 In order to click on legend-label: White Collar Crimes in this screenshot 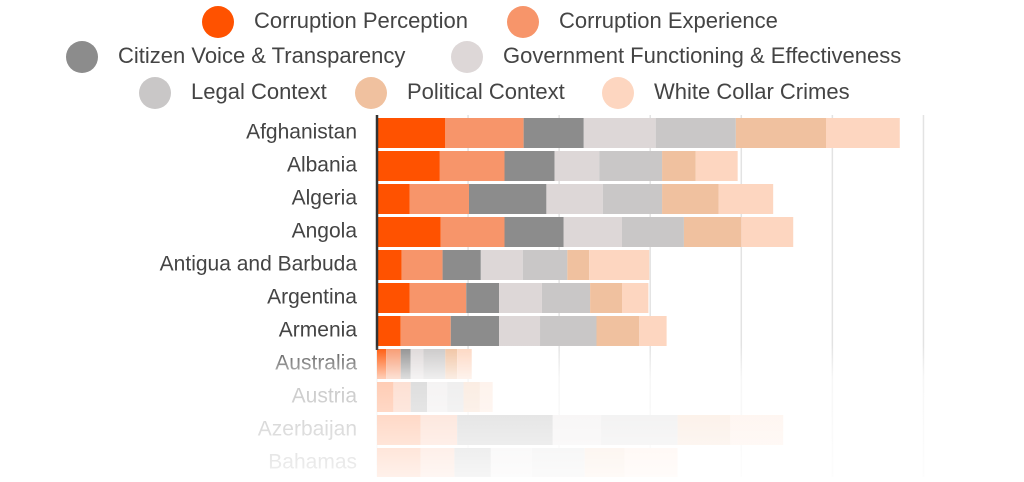, I will do `click(752, 91)`.